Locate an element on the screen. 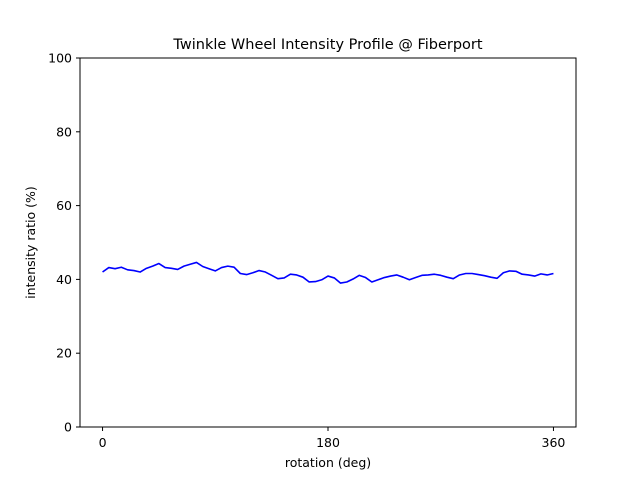 The height and width of the screenshot is (484, 640). x-tick-label: 0 is located at coordinates (103, 442).